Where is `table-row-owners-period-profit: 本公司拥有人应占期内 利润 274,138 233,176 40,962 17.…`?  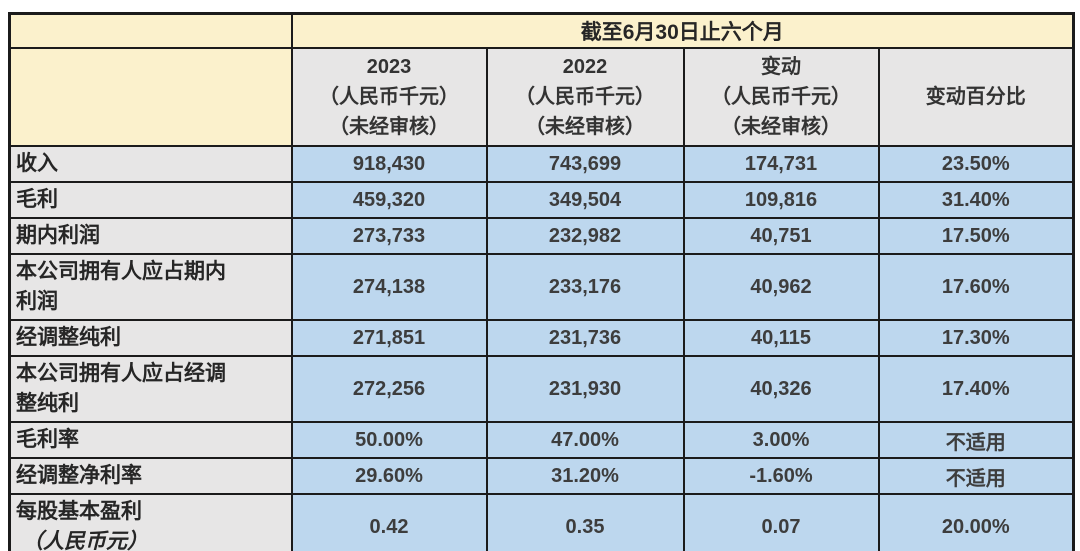 table-row-owners-period-profit: 本公司拥有人应占期内 利润 274,138 233,176 40,962 17.… is located at coordinates (541, 287).